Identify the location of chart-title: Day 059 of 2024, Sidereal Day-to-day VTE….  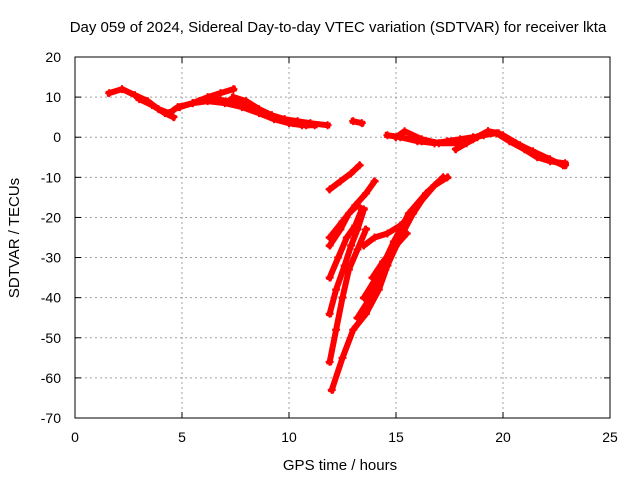
(338, 27).